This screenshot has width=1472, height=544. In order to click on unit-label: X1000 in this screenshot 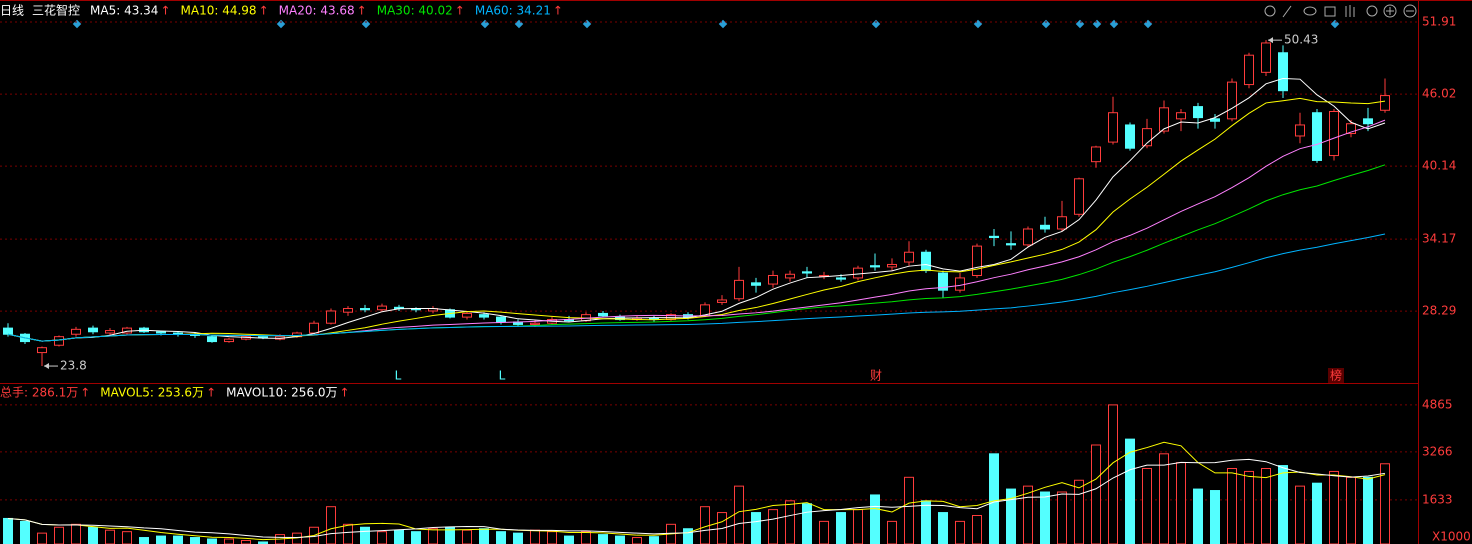, I will do `click(1451, 537)`.